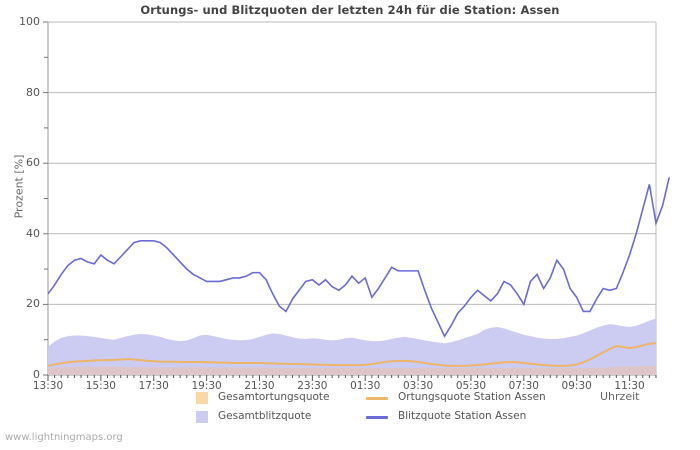 The image size is (700, 450). I want to click on xtick-label-2330: 23:30, so click(312, 386).